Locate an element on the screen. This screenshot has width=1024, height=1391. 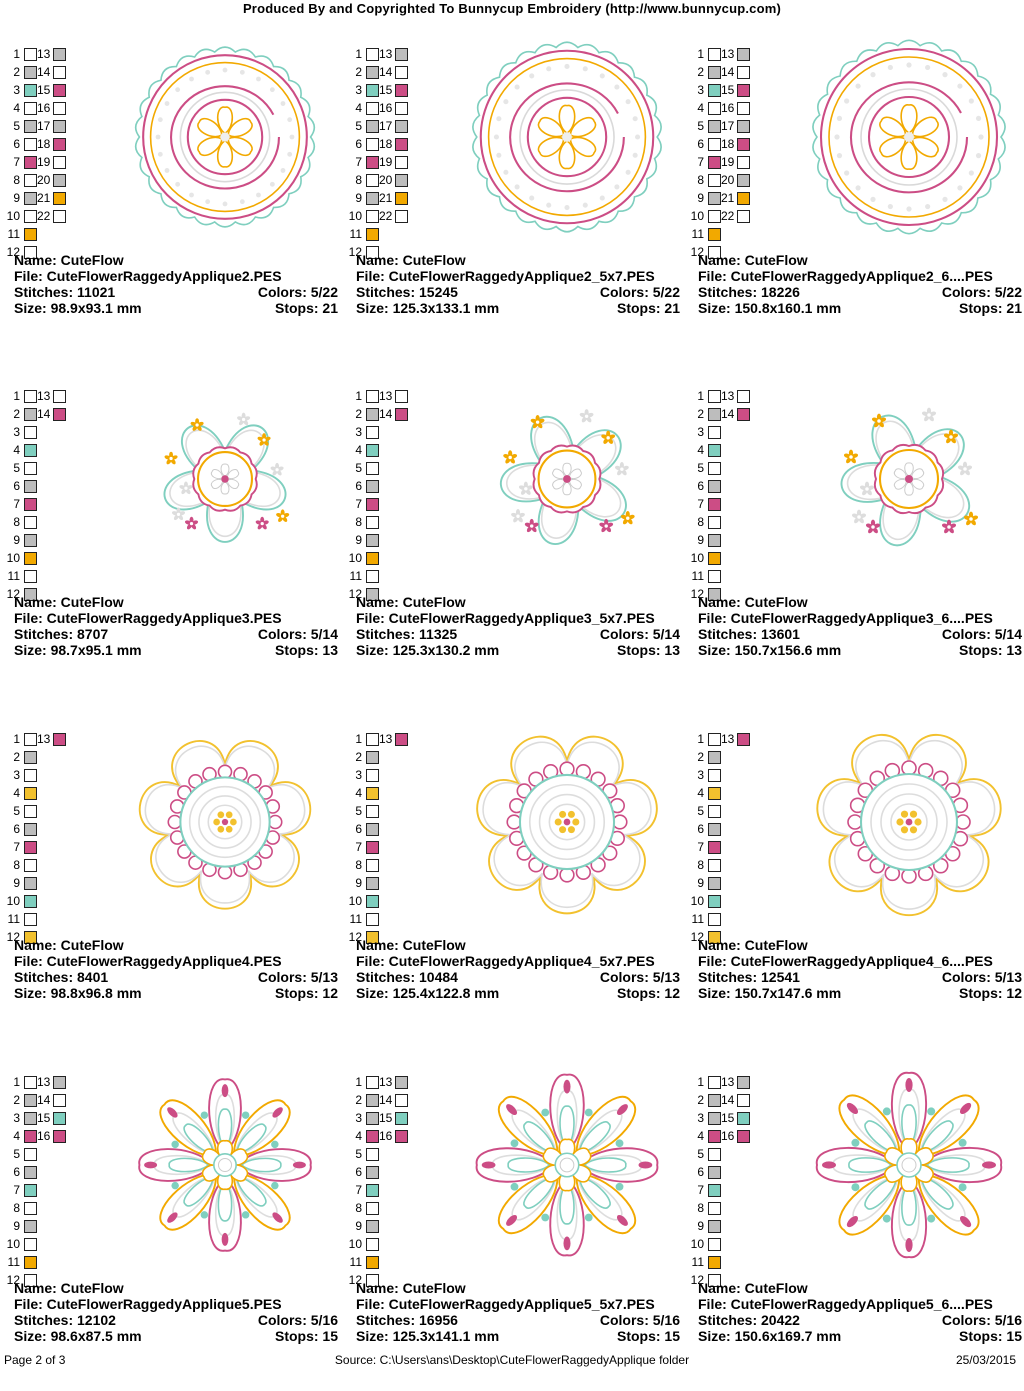
stop-count: Stops: 15 is located at coordinates (988, 1336).